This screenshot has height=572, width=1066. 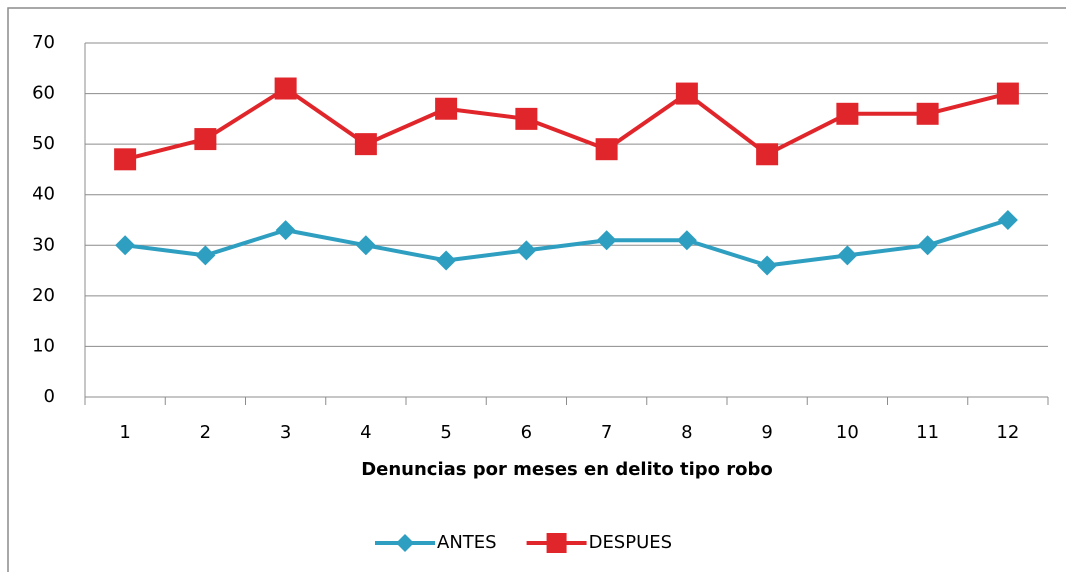 I want to click on x-tick-label: 7, so click(x=606, y=432).